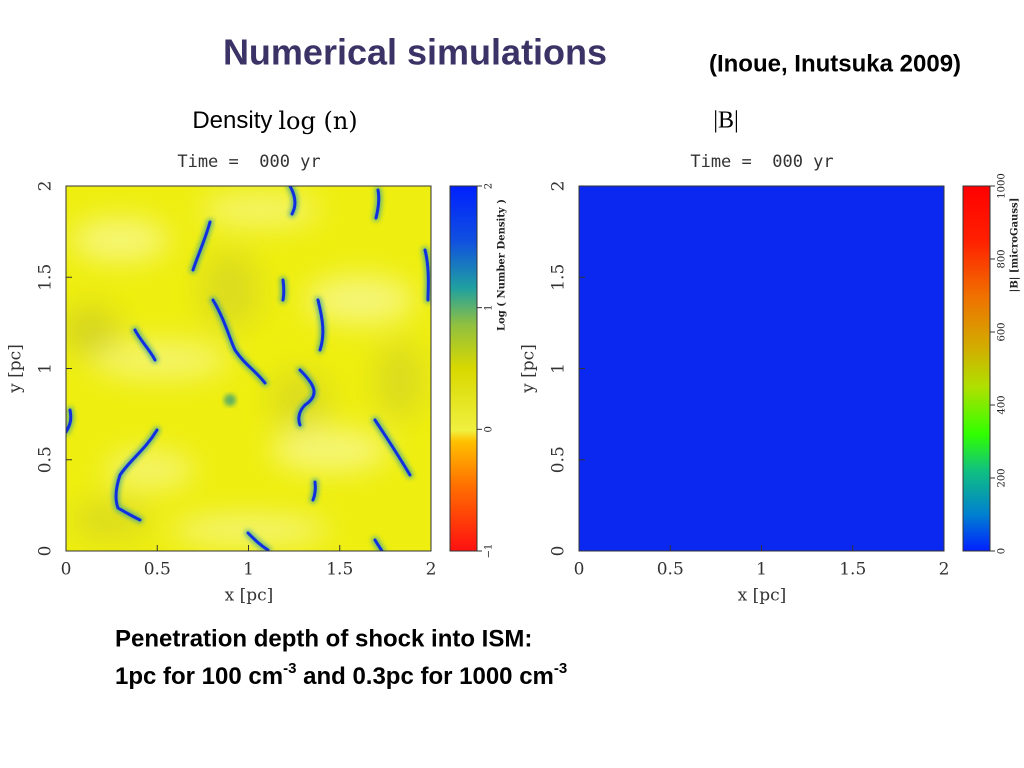  I want to click on heading-math: log (n), so click(317, 121).